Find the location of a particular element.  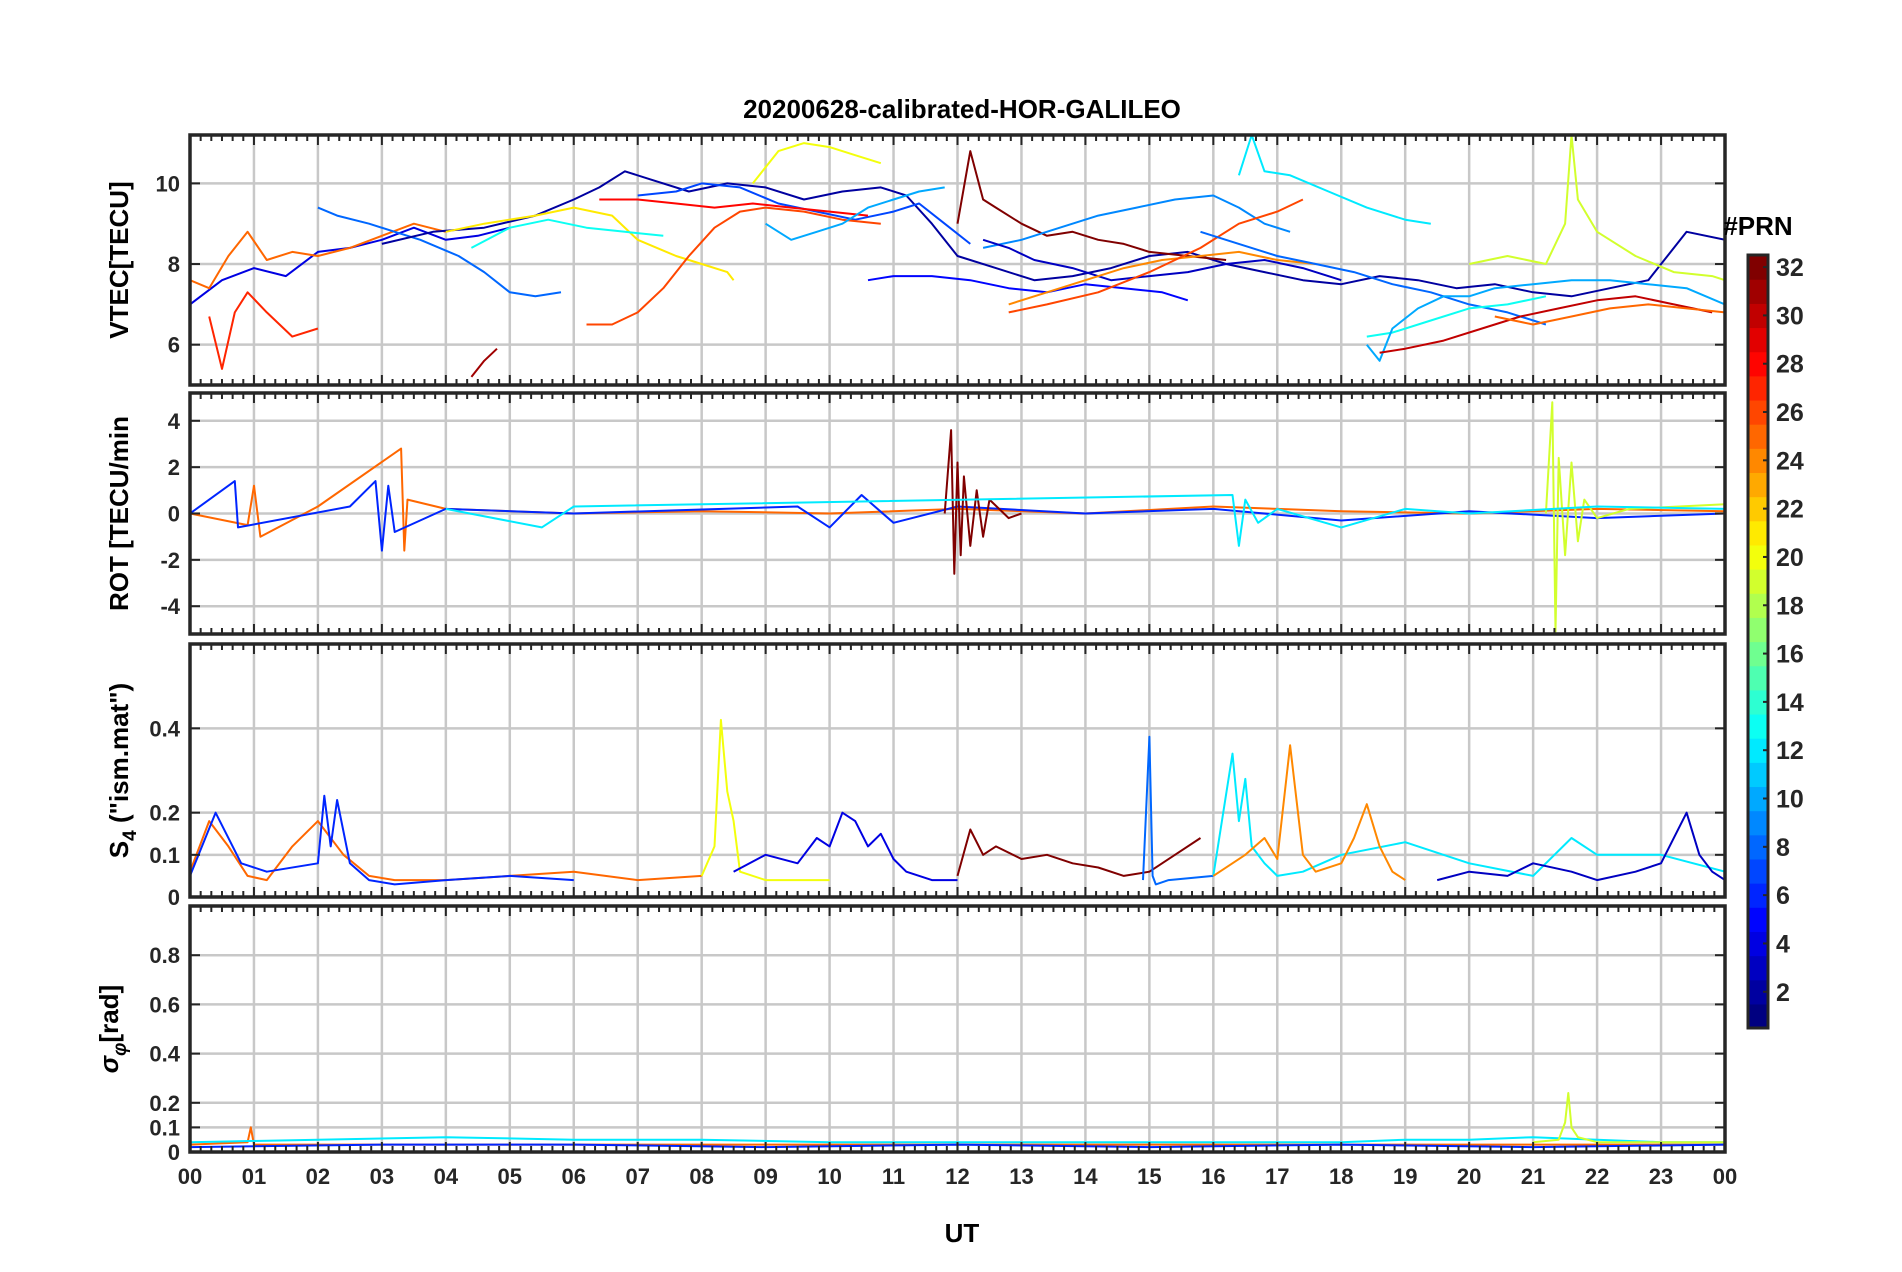

colorbar-tick-label: 12 is located at coordinates (1790, 751).